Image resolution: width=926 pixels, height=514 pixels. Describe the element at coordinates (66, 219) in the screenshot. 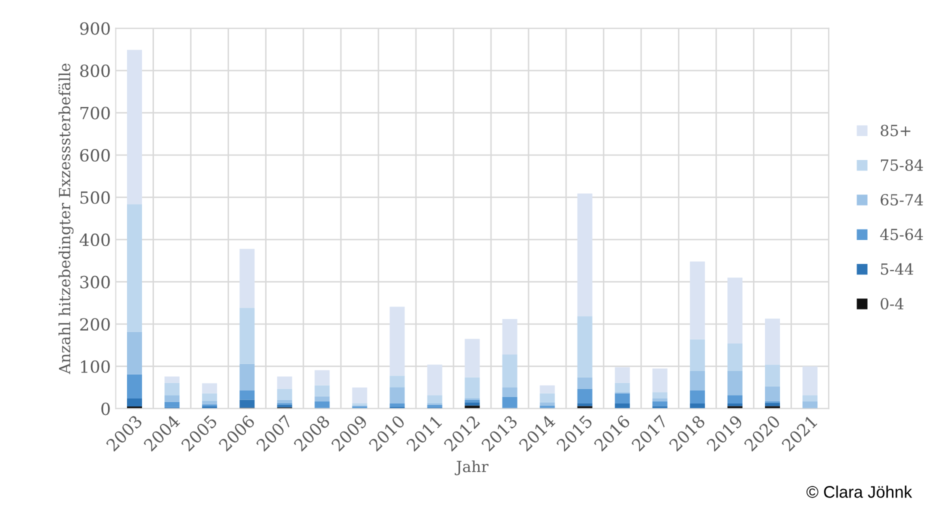

I see `y-axis-title: Anzahl hitzebedingter Exzesssterbefälle` at that location.